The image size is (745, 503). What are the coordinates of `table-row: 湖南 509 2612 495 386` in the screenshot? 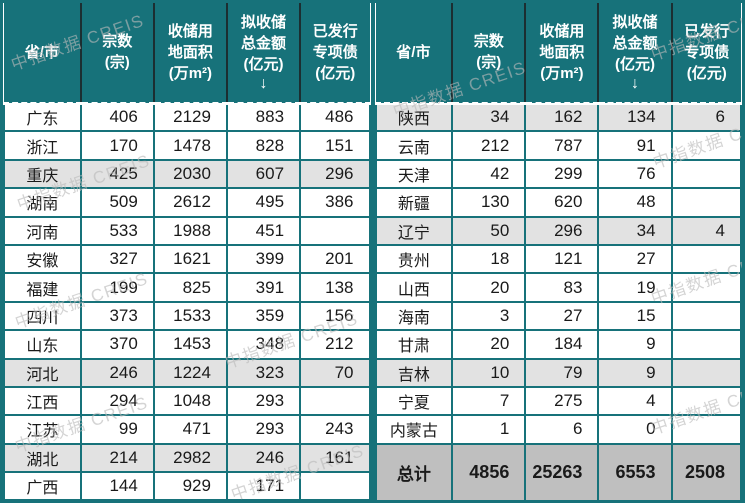 It's located at (187, 202).